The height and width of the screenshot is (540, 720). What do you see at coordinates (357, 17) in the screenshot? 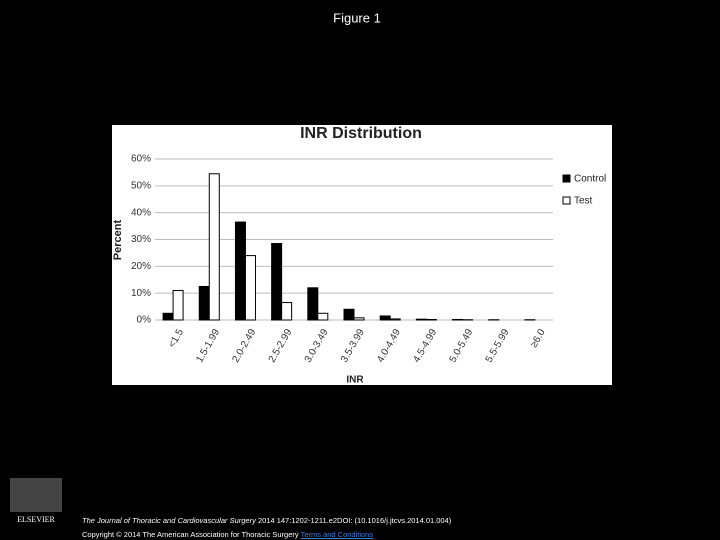
I see `figure-label: Figure 1` at bounding box center [357, 17].